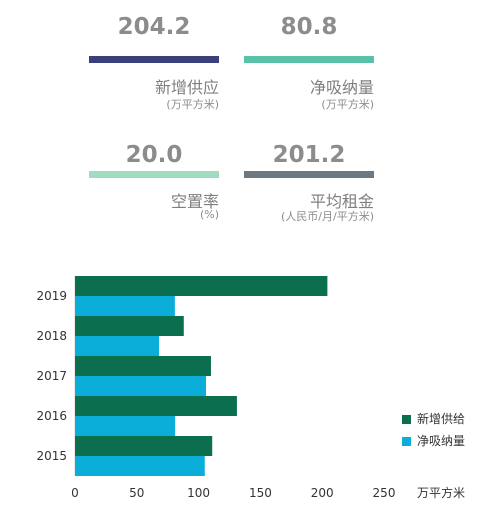 The image size is (500, 522). I want to click on x-tick-label: 100, so click(198, 493).